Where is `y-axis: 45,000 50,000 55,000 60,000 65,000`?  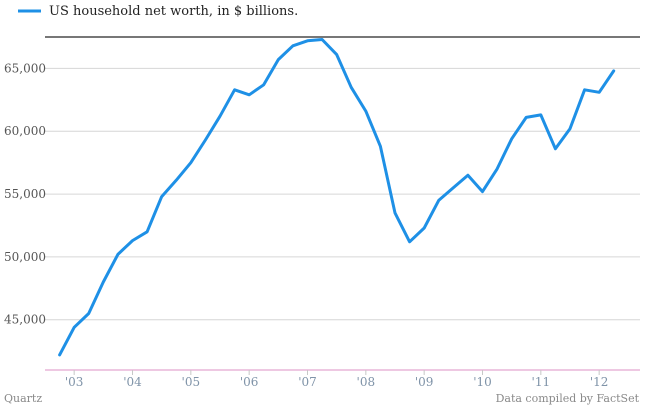 y-axis: 45,000 50,000 55,000 60,000 65,000 is located at coordinates (25, 193).